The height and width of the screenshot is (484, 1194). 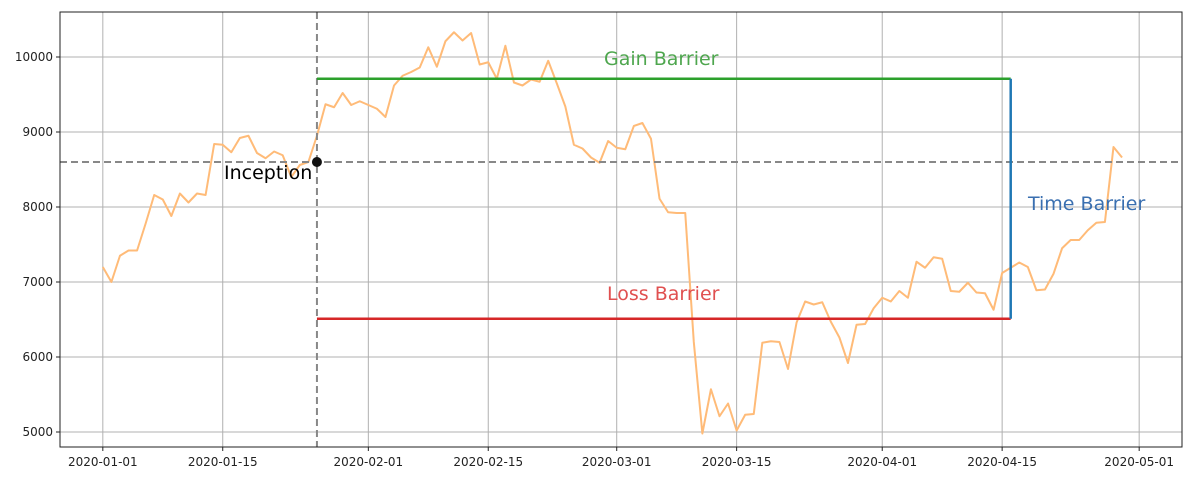 What do you see at coordinates (37, 357) in the screenshot?
I see `y-tick-label: 6000` at bounding box center [37, 357].